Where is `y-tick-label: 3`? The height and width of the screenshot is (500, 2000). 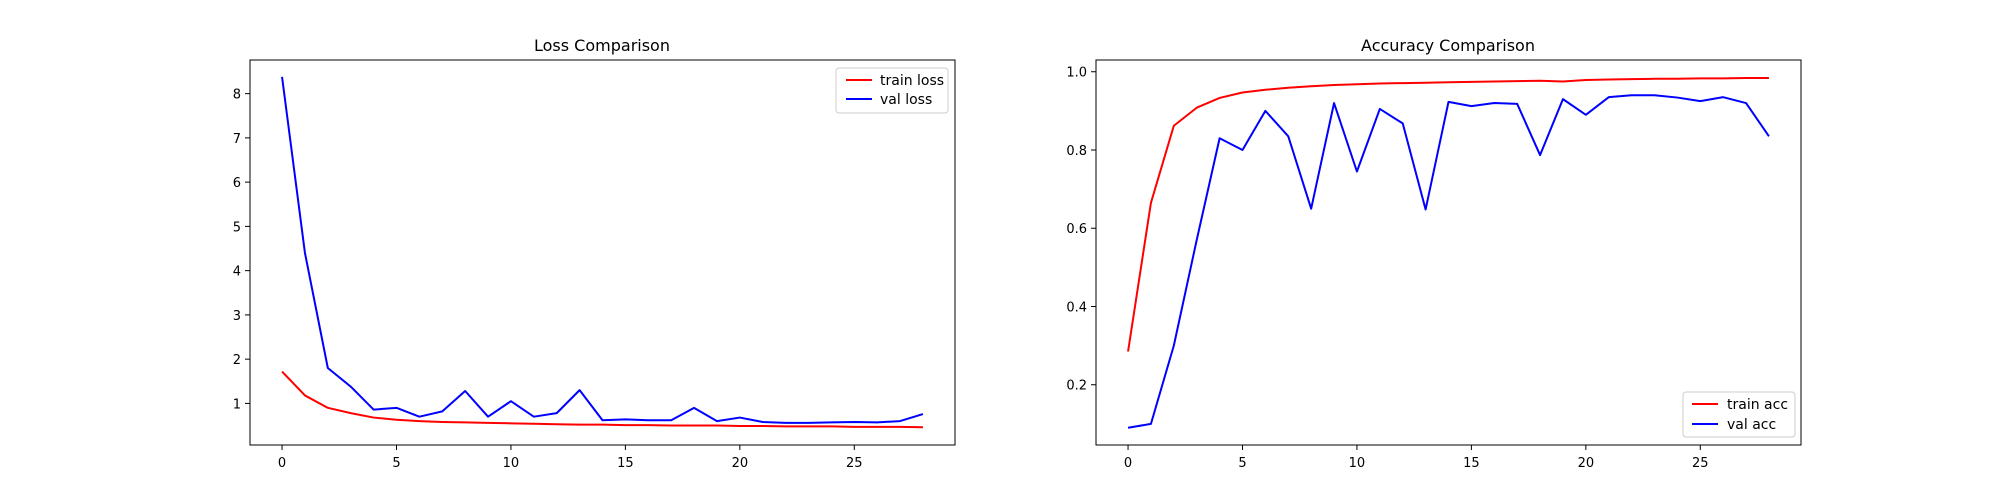
y-tick-label: 3 is located at coordinates (237, 316).